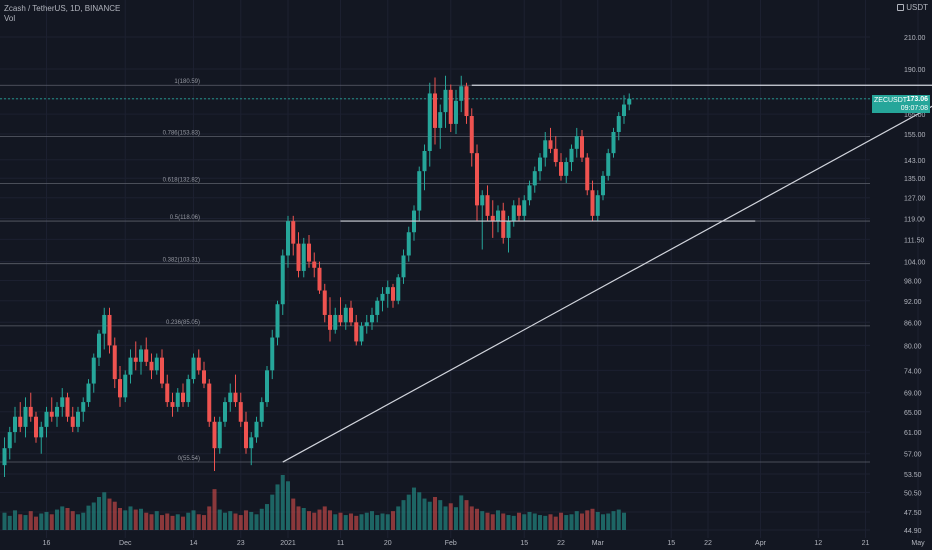 This screenshot has height=550, width=932. What do you see at coordinates (761, 543) in the screenshot?
I see `time-tick-label: Apr` at bounding box center [761, 543].